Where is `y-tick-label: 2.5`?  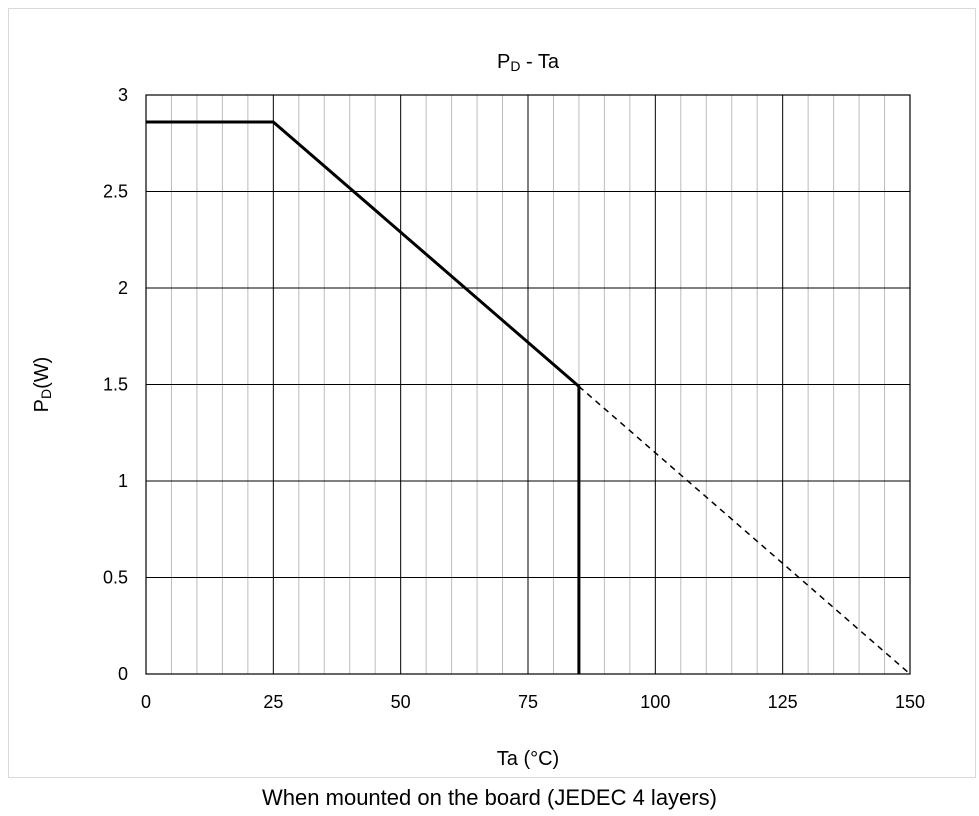
y-tick-label: 2.5 is located at coordinates (115, 192).